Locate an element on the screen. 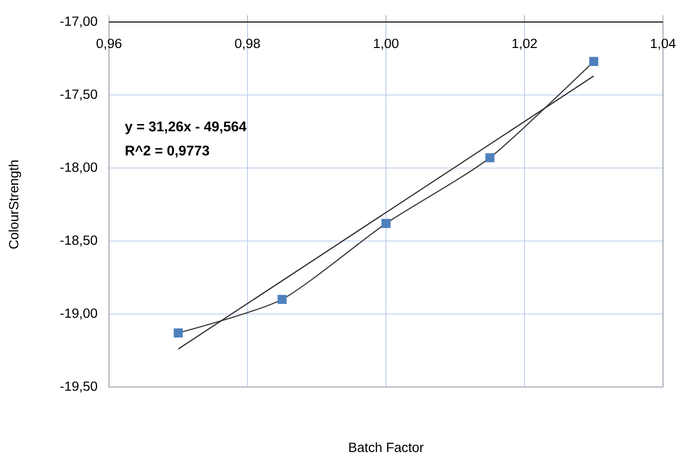 The image size is (686, 460). y-tick-label: -18,50 is located at coordinates (79, 241).